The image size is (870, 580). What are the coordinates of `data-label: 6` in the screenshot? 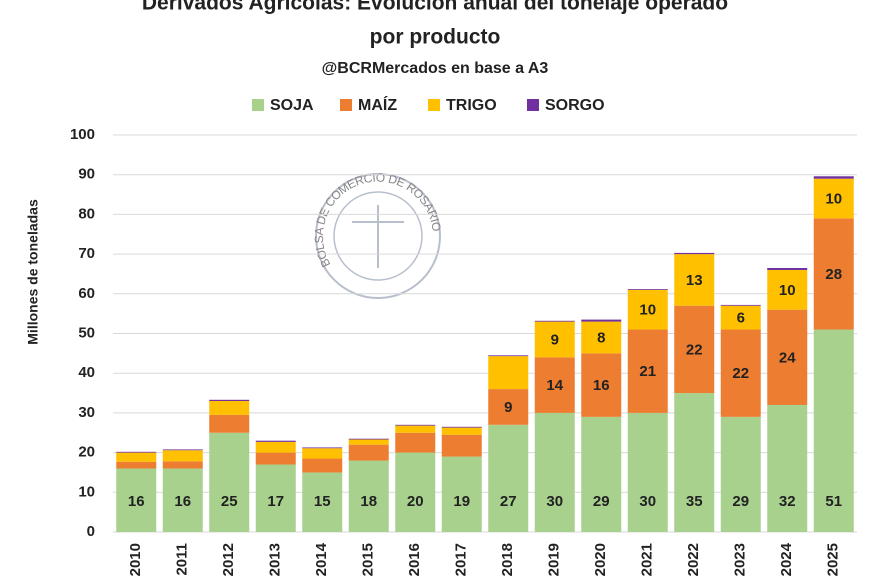 It's located at (741, 318).